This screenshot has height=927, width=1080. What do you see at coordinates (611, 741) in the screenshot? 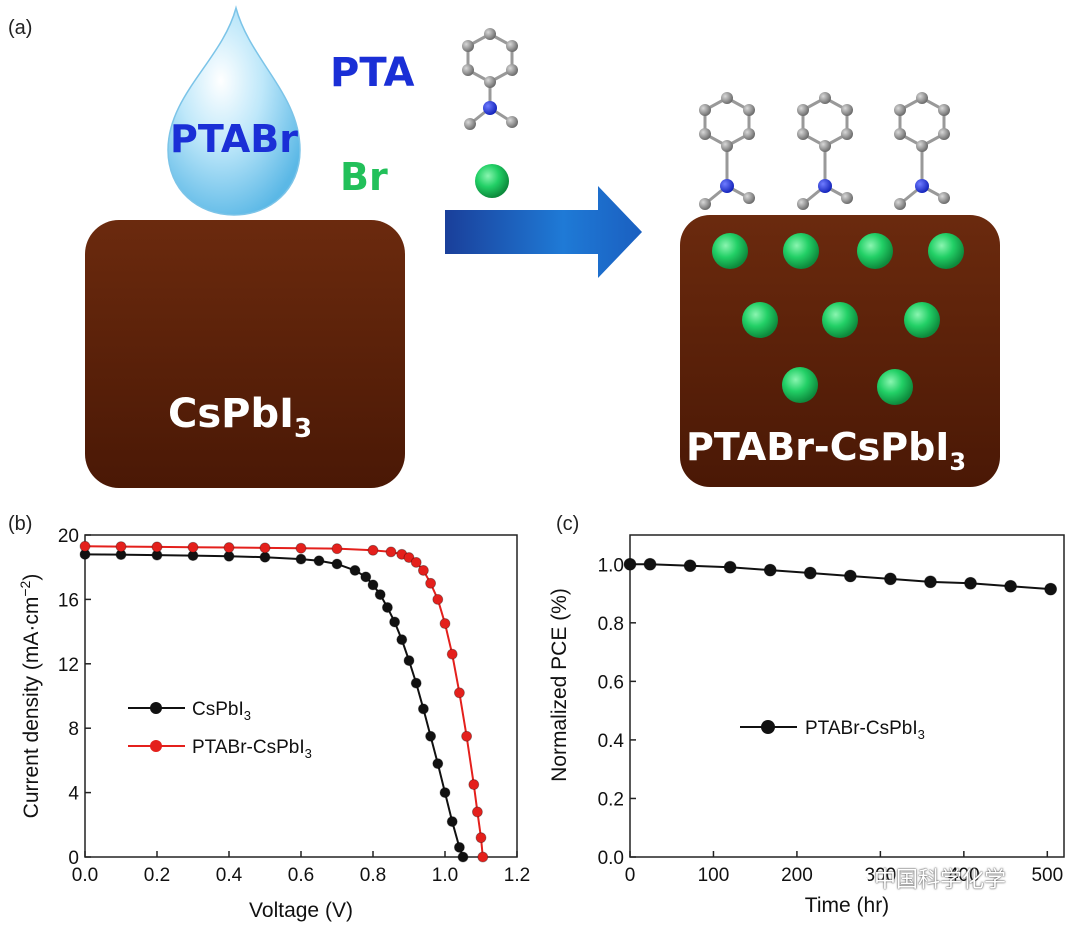
I see `y-tick-label: 0.4` at bounding box center [611, 741].